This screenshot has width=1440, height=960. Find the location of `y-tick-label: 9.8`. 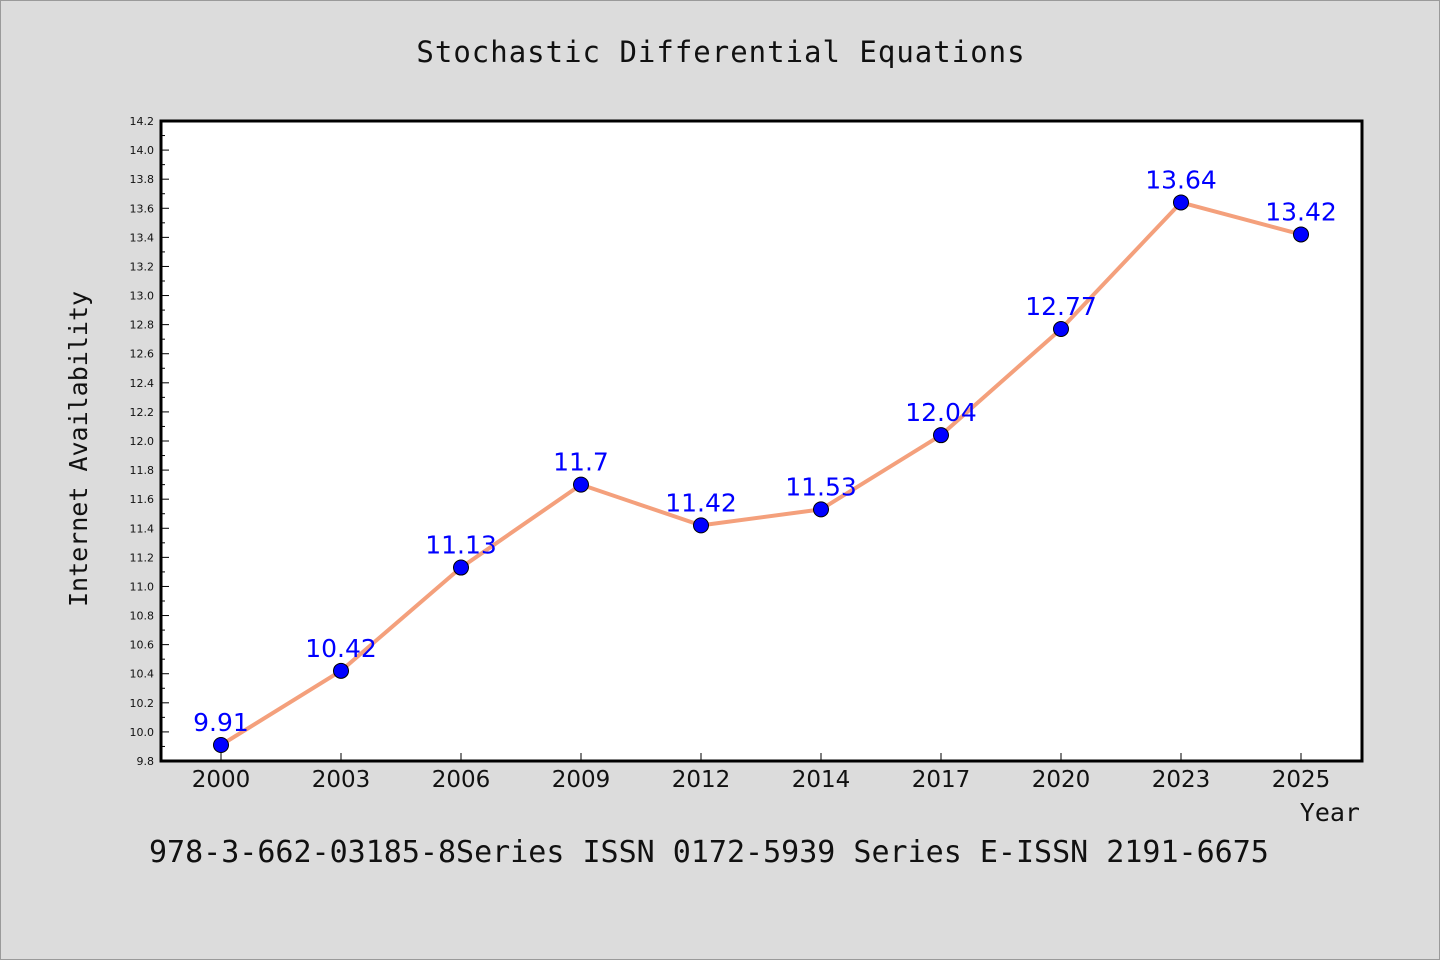

y-tick-label: 9.8 is located at coordinates (146, 761).